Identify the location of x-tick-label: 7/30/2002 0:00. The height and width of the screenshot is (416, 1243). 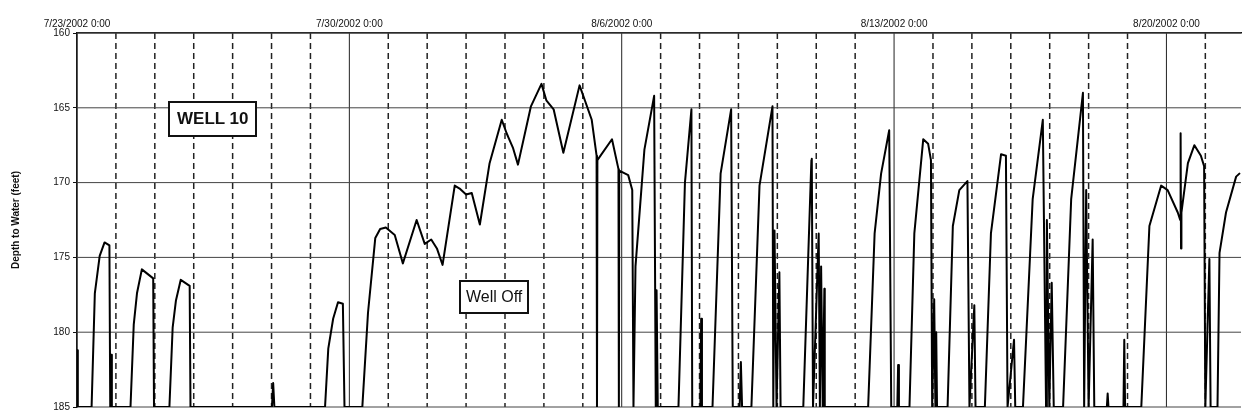
(349, 23).